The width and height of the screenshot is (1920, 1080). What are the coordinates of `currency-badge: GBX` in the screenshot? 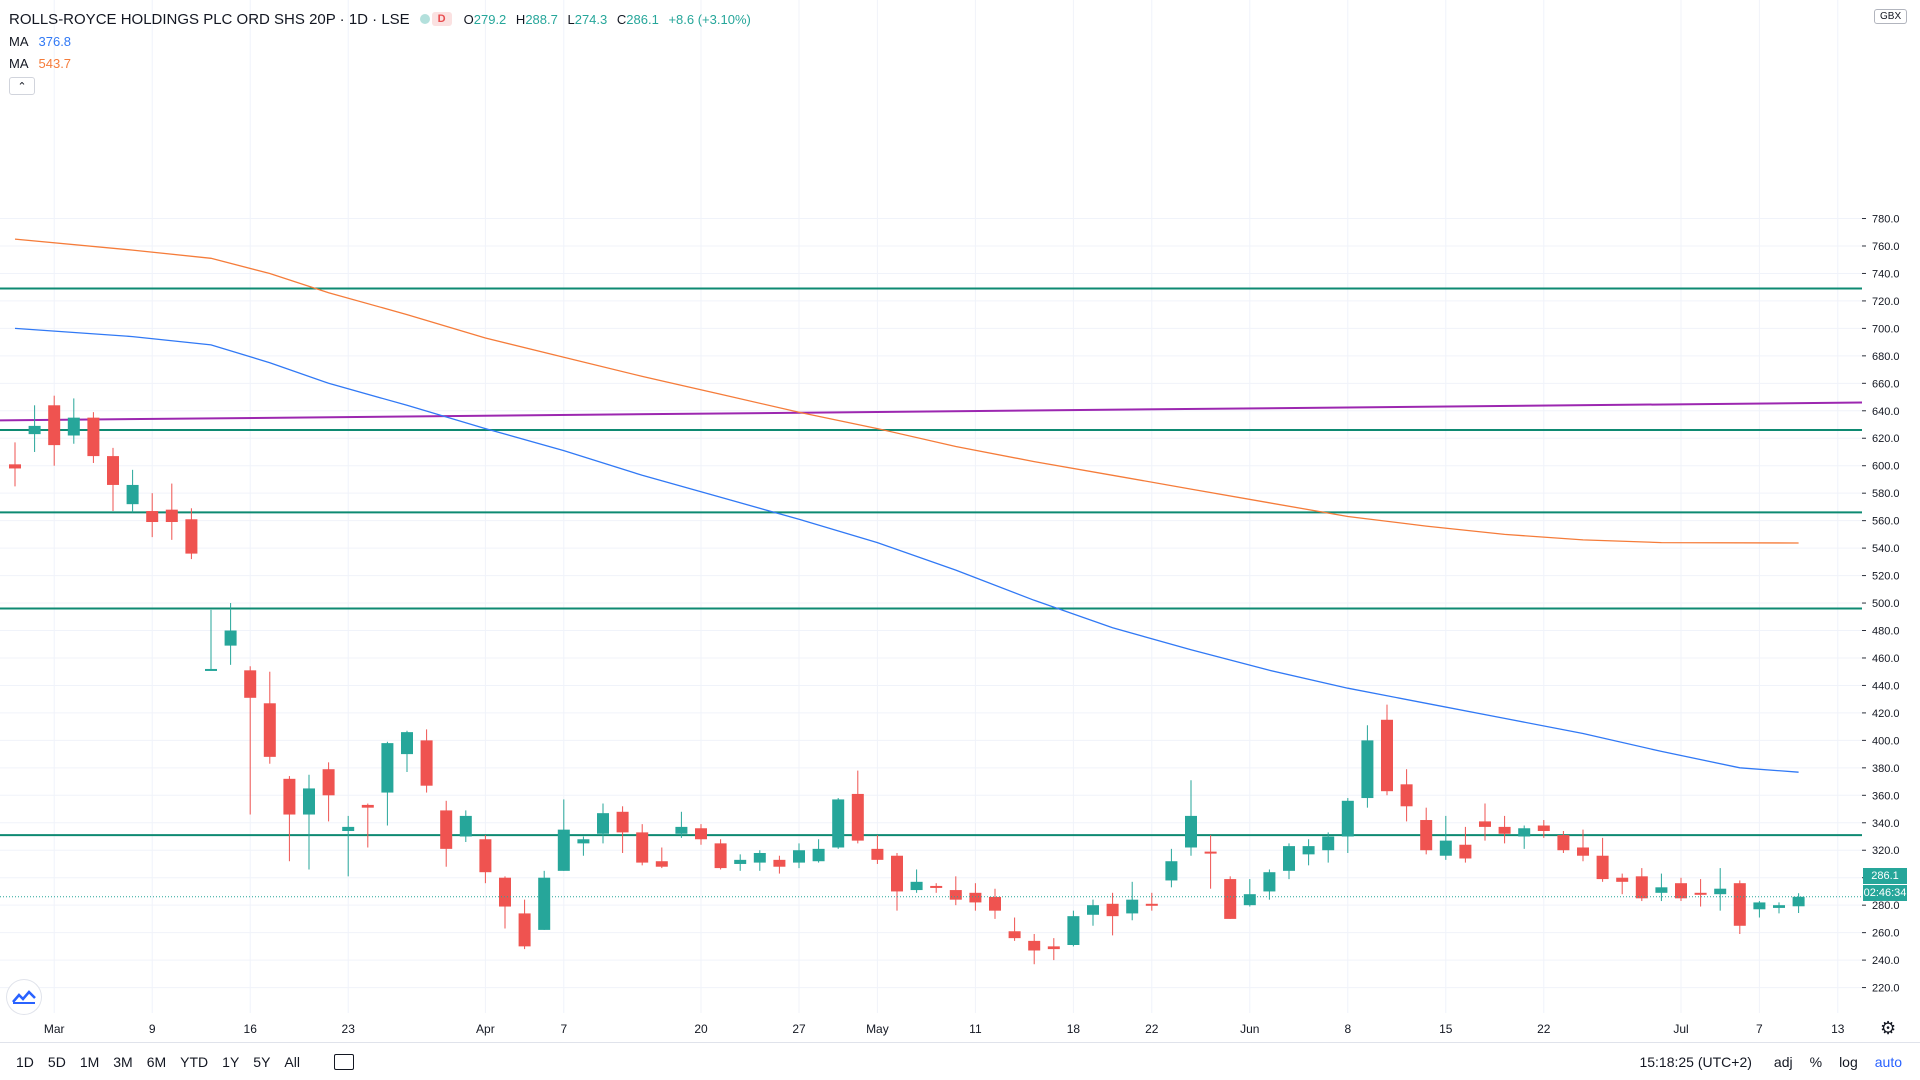 It's located at (1891, 16).